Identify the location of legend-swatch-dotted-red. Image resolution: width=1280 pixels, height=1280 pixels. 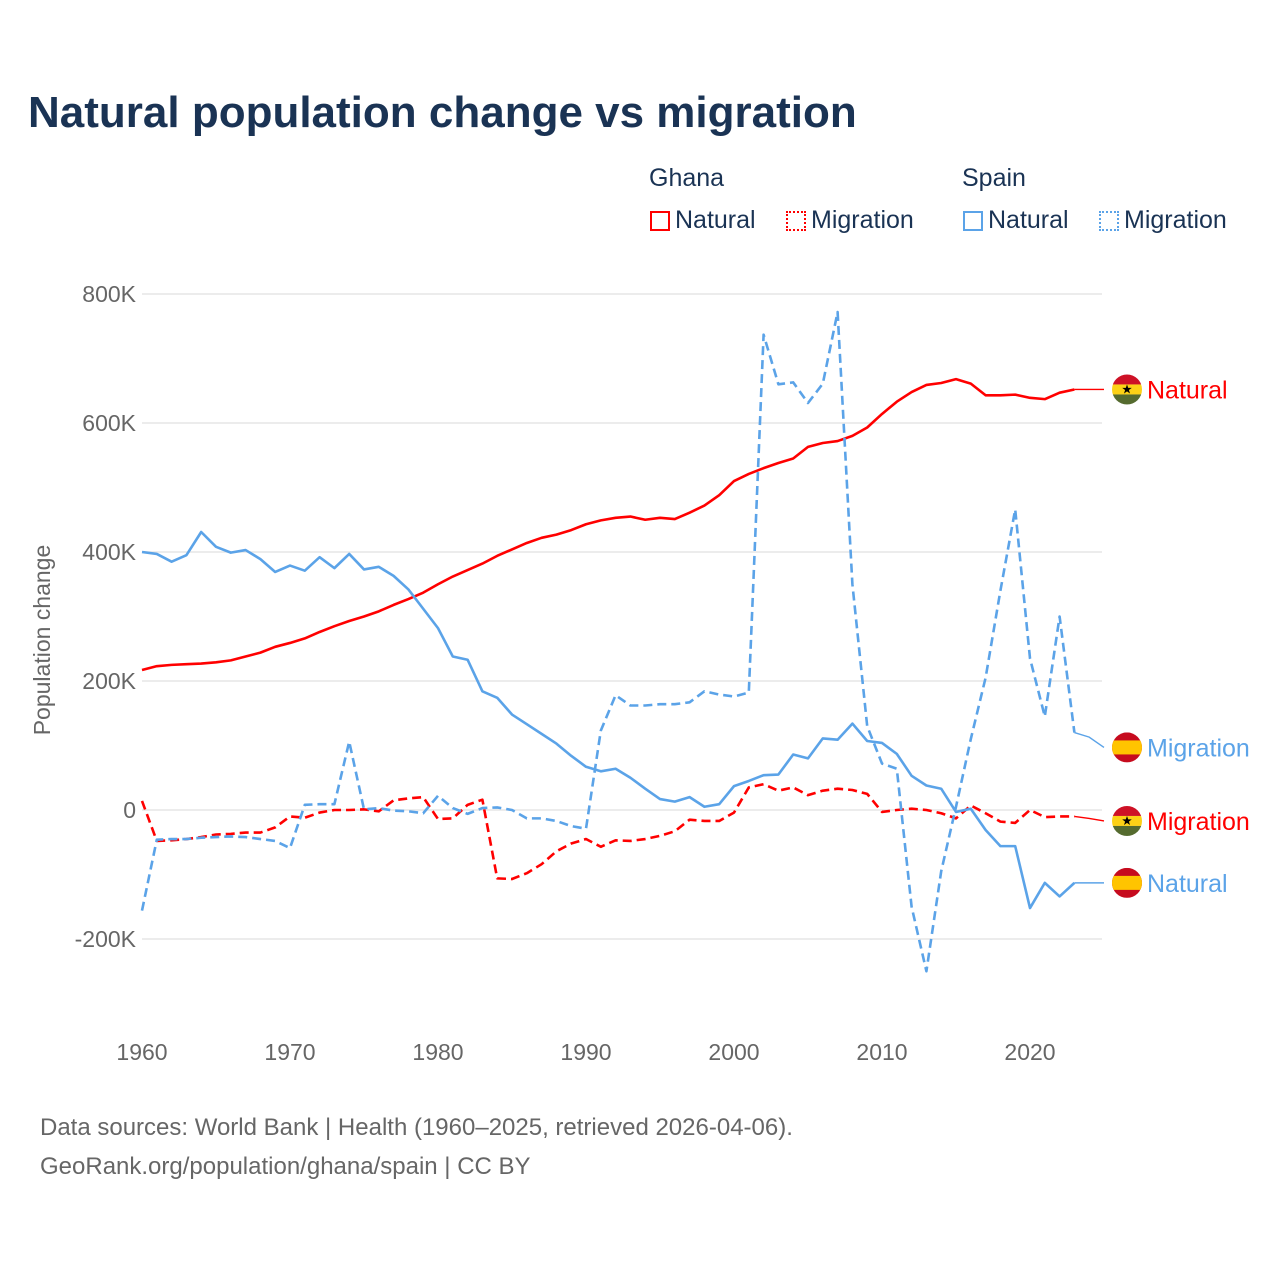
(796, 220).